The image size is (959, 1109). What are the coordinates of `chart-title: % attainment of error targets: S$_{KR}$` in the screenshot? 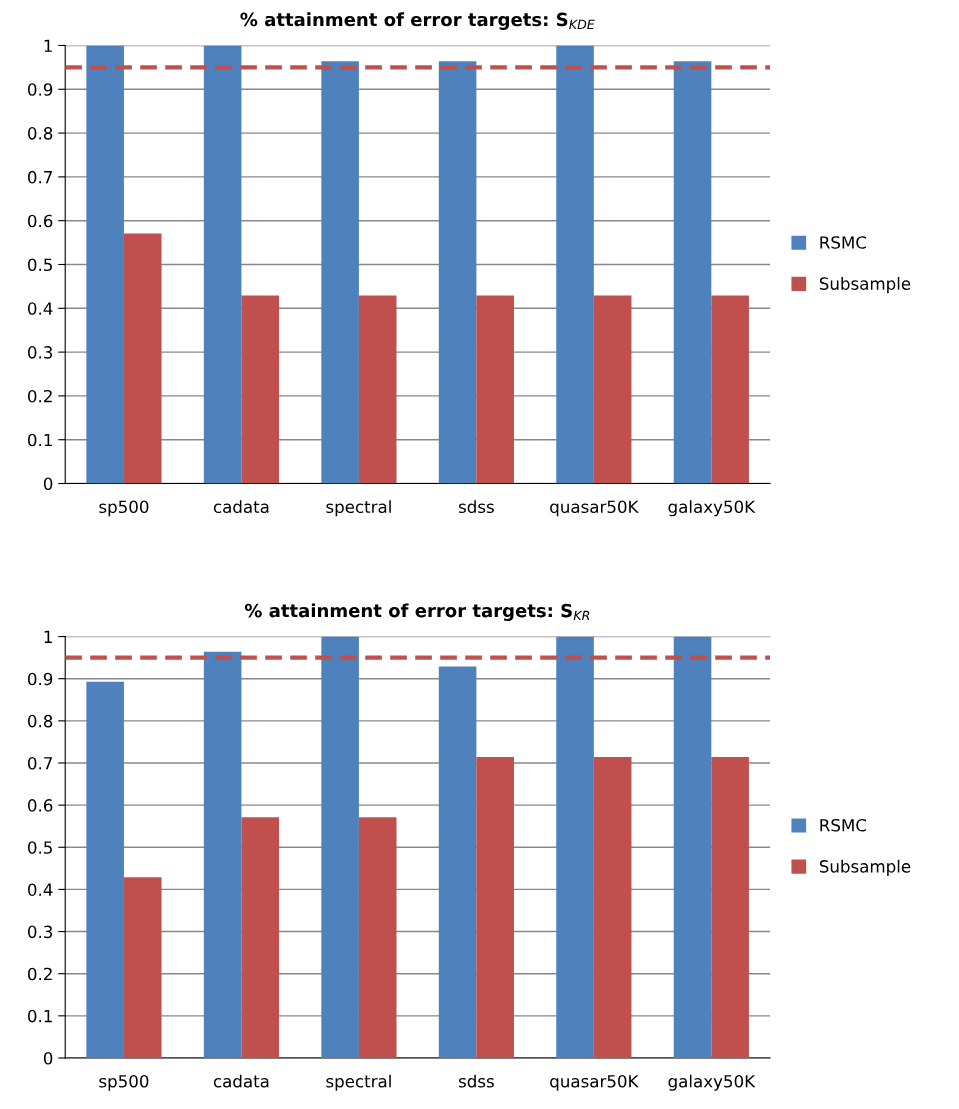 It's located at (417, 612).